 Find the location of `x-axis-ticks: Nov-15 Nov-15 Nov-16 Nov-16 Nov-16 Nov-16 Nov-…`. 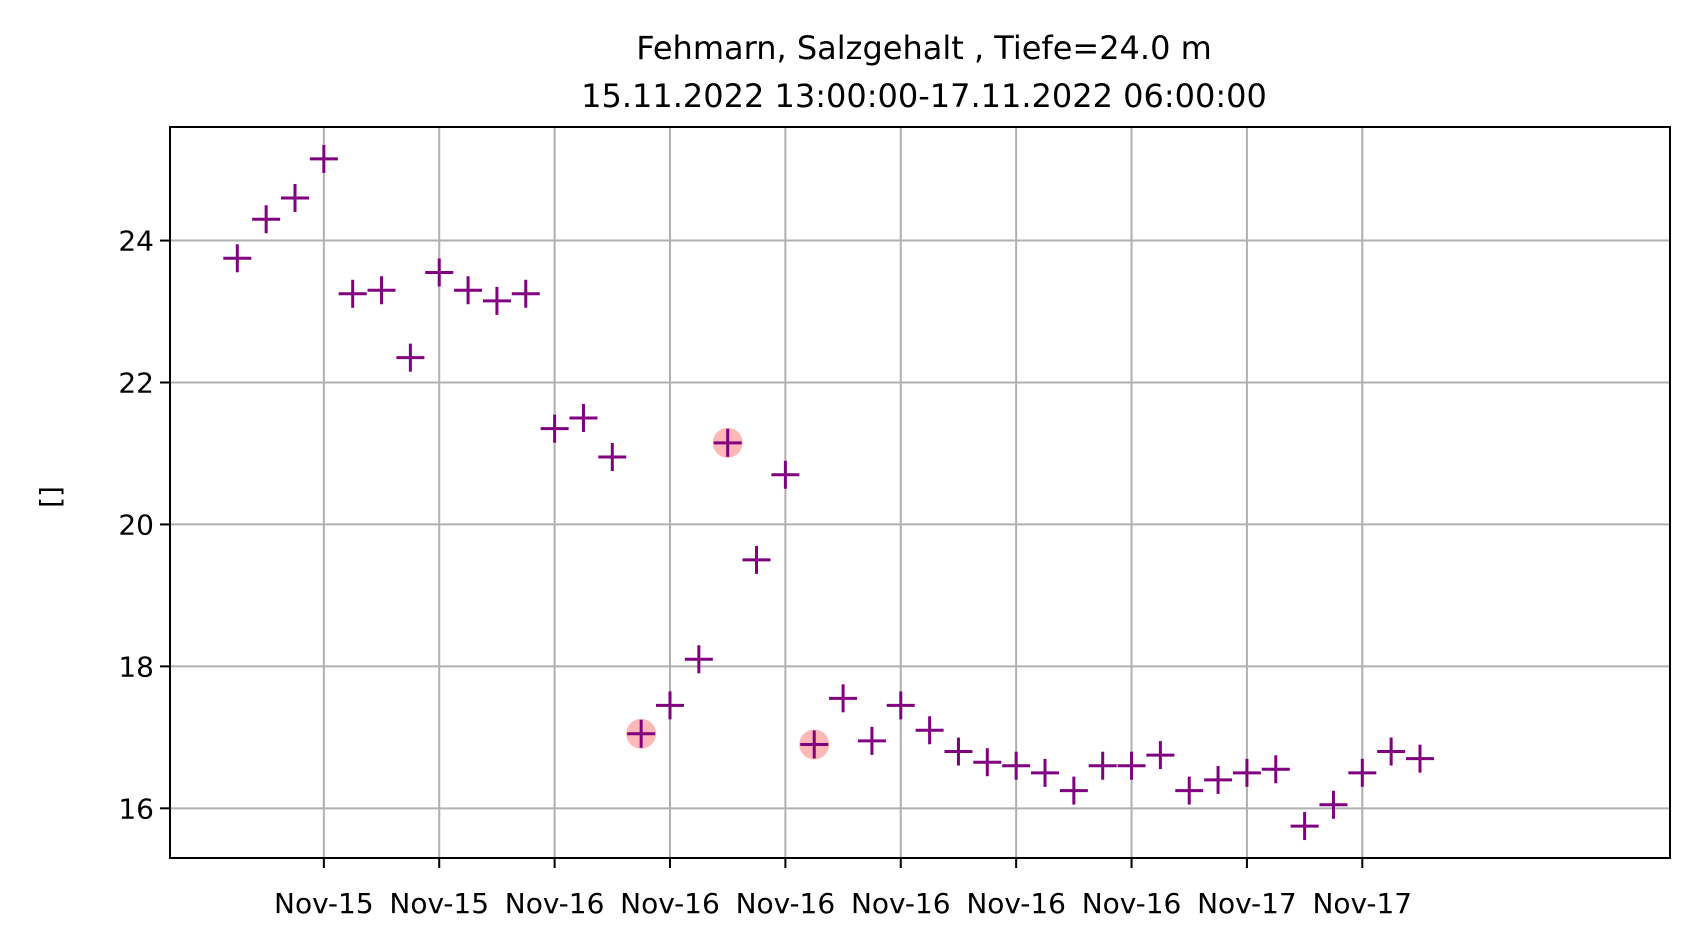

x-axis-ticks: Nov-15 Nov-15 Nov-16 Nov-16 Nov-16 Nov-16 Nov-… is located at coordinates (843, 889).